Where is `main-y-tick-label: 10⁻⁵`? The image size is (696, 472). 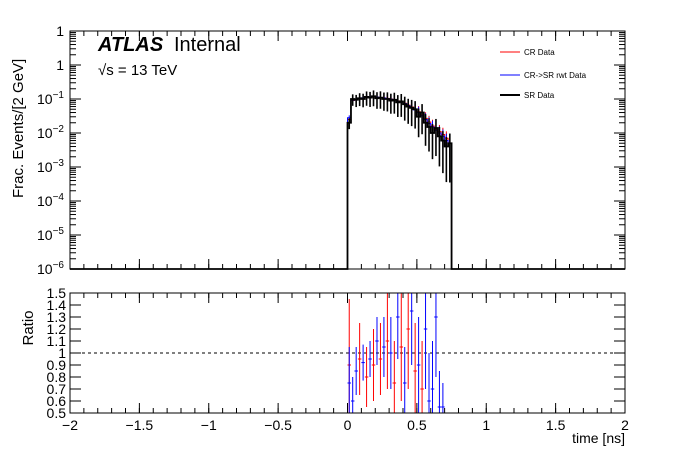 main-y-tick-label: 10⁻⁵ is located at coordinates (50, 234).